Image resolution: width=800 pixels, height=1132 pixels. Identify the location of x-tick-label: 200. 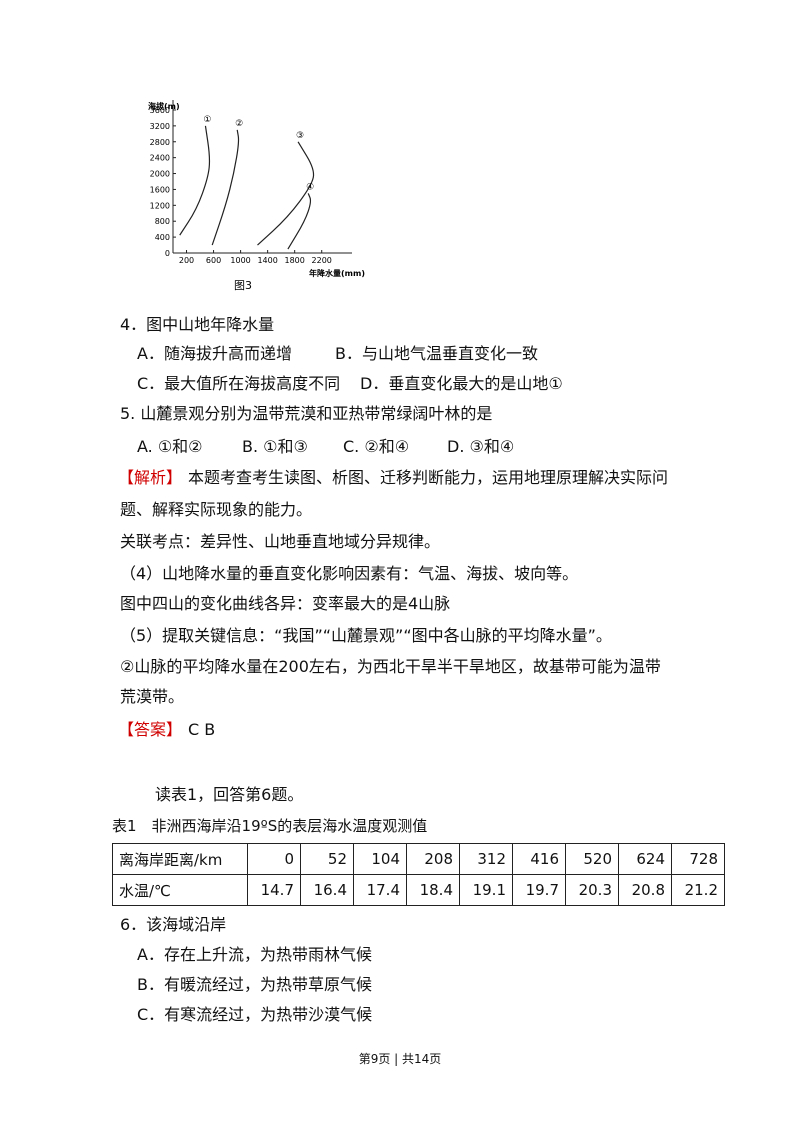
(186, 260).